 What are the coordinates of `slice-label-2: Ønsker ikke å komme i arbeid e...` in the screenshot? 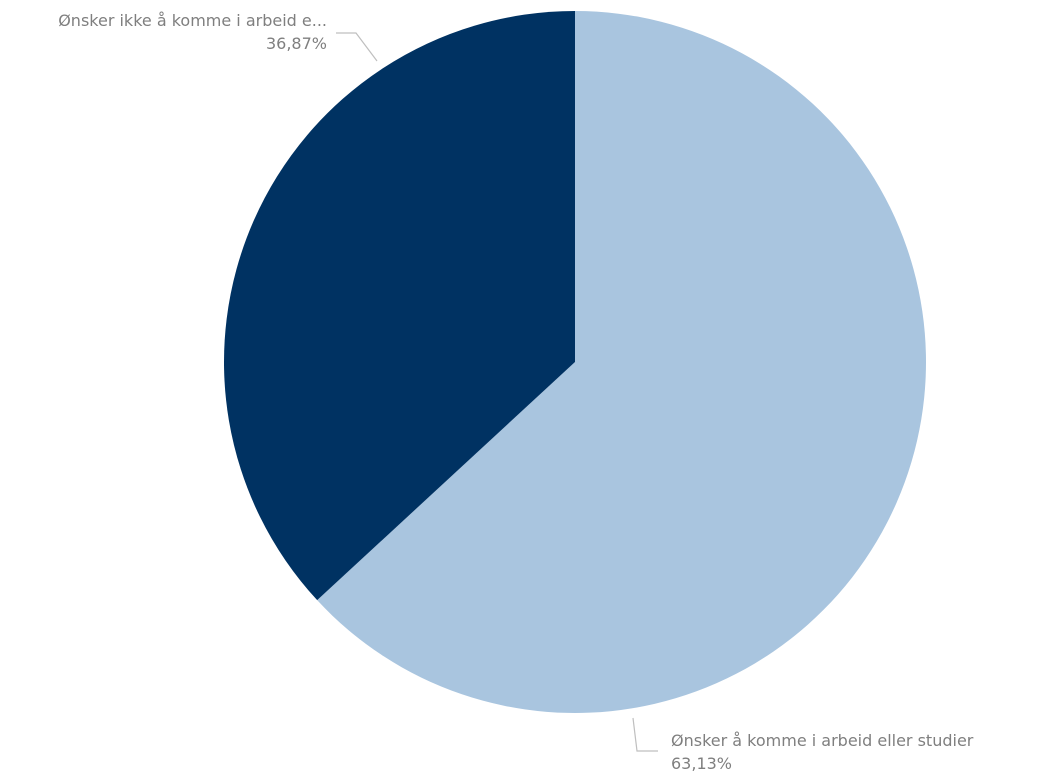 It's located at (192, 20).